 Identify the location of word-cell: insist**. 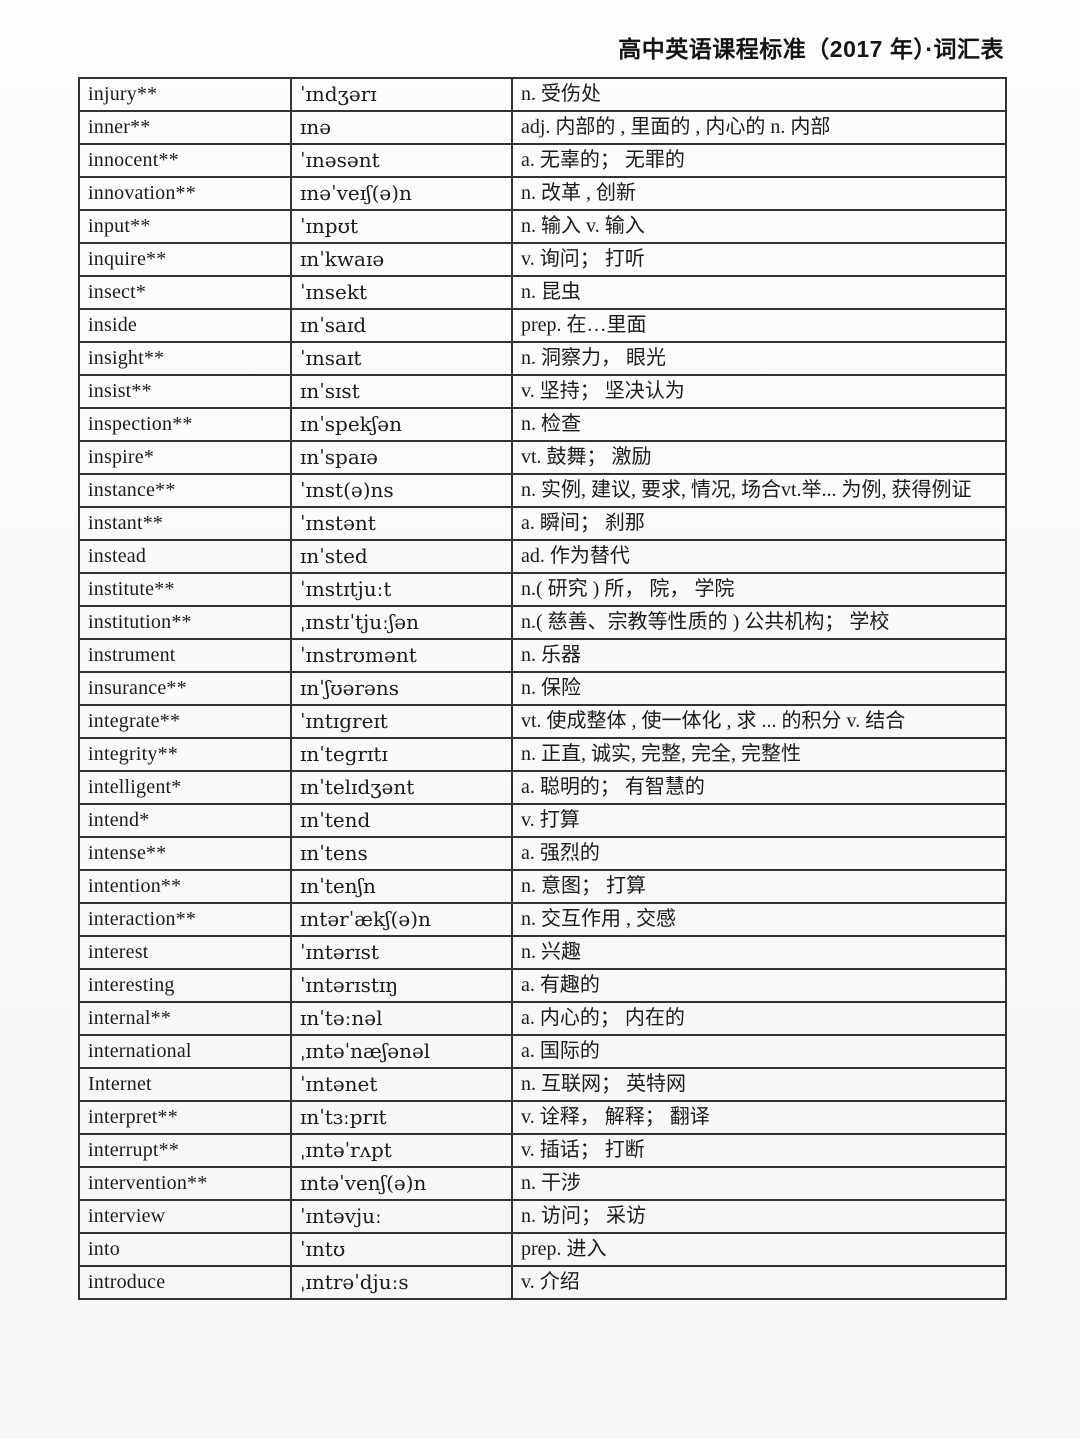
(185, 391).